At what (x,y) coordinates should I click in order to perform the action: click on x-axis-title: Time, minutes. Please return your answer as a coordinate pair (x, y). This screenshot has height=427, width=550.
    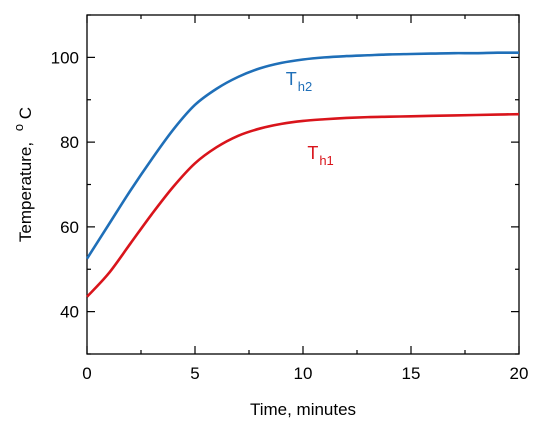
    Looking at the image, I should click on (303, 409).